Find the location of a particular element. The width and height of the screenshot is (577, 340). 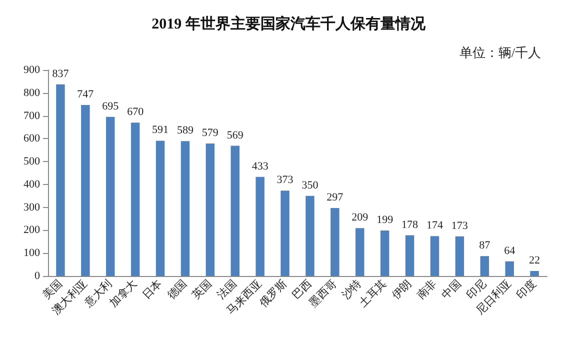

x-tick-label: 中国 is located at coordinates (451, 289).